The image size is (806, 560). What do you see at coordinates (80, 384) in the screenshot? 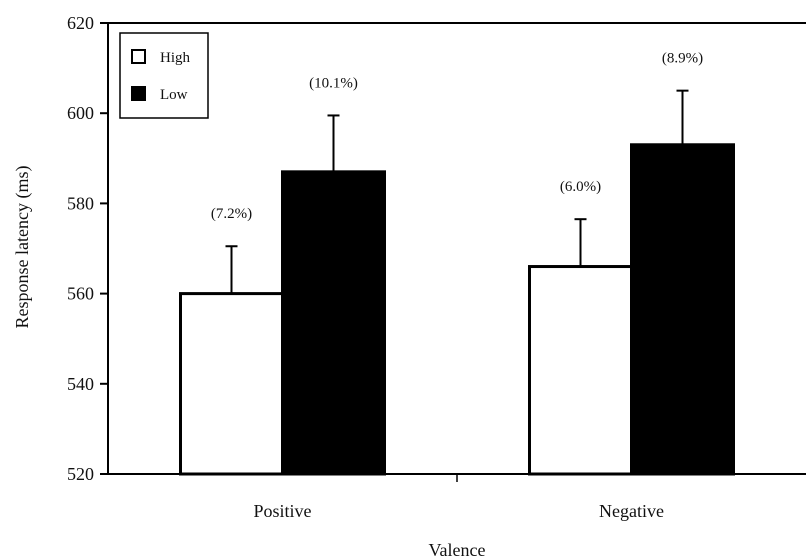
I see `y-tick-label: 540` at bounding box center [80, 384].